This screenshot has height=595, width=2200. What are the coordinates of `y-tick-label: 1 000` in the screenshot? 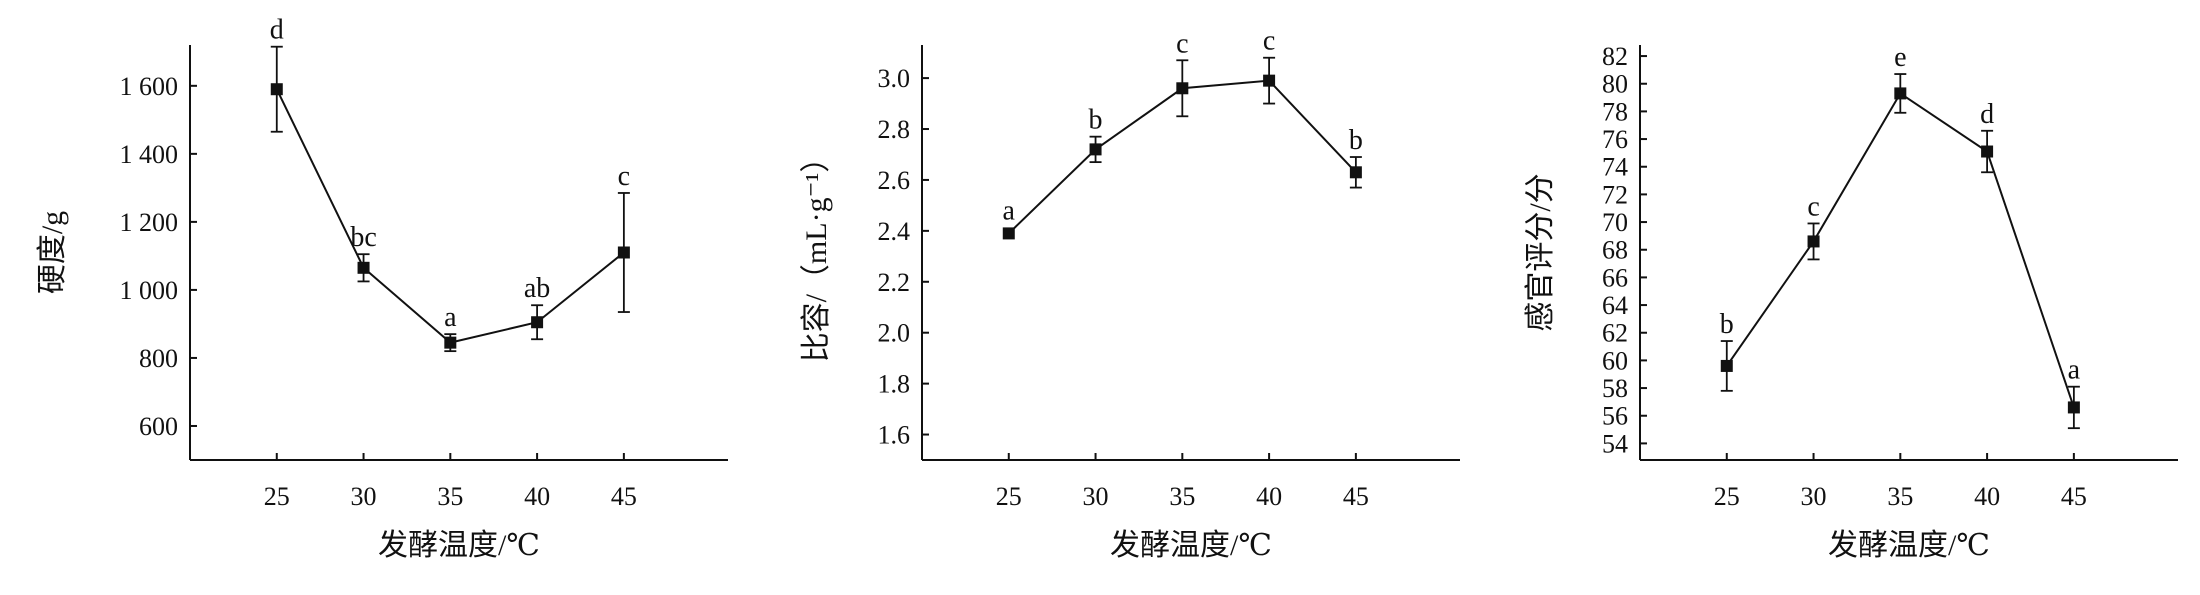 It's located at (149, 290).